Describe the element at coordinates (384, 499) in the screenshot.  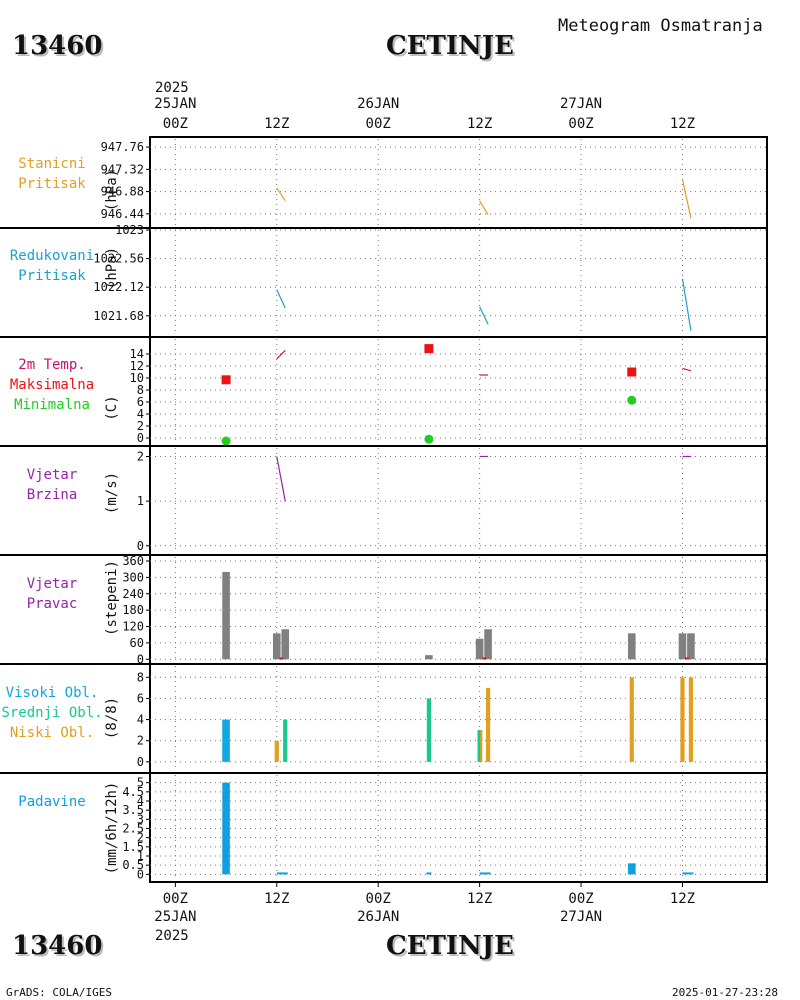
I see `panel-wind_speed: 0 1 2 Vjetar Brzina (m/s)` at that location.